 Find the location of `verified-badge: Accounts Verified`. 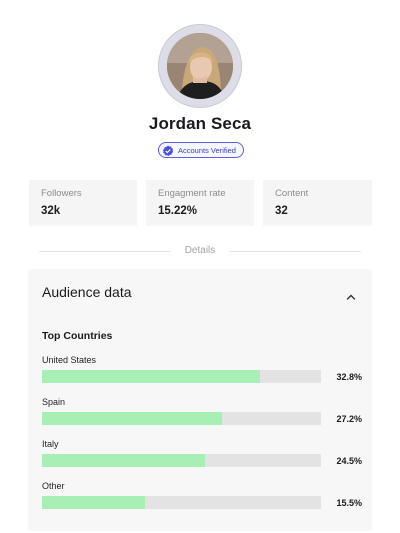

verified-badge: Accounts Verified is located at coordinates (201, 150).